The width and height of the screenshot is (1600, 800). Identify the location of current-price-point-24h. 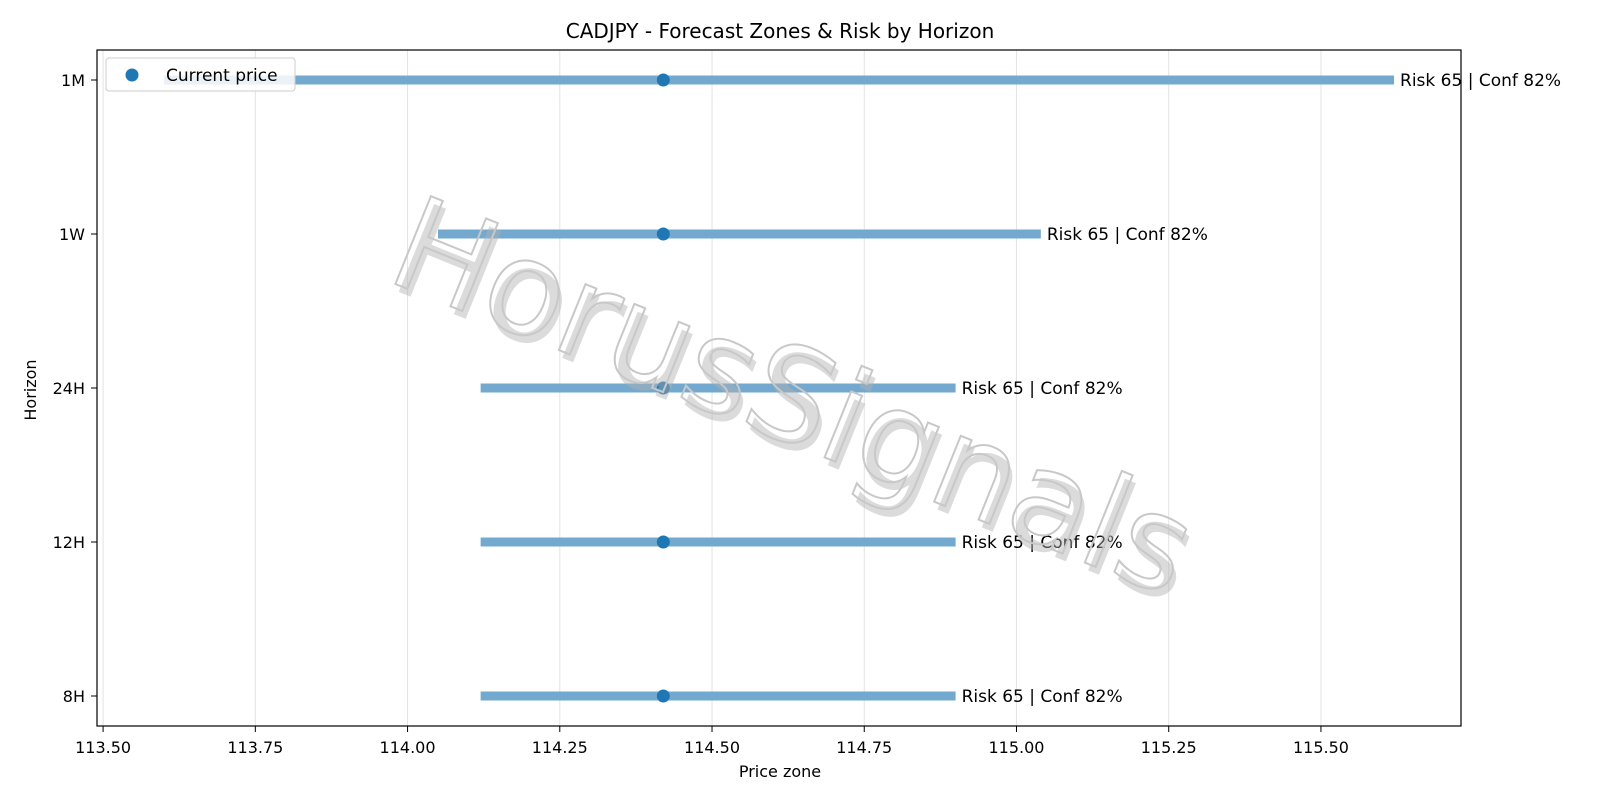
(663, 388).